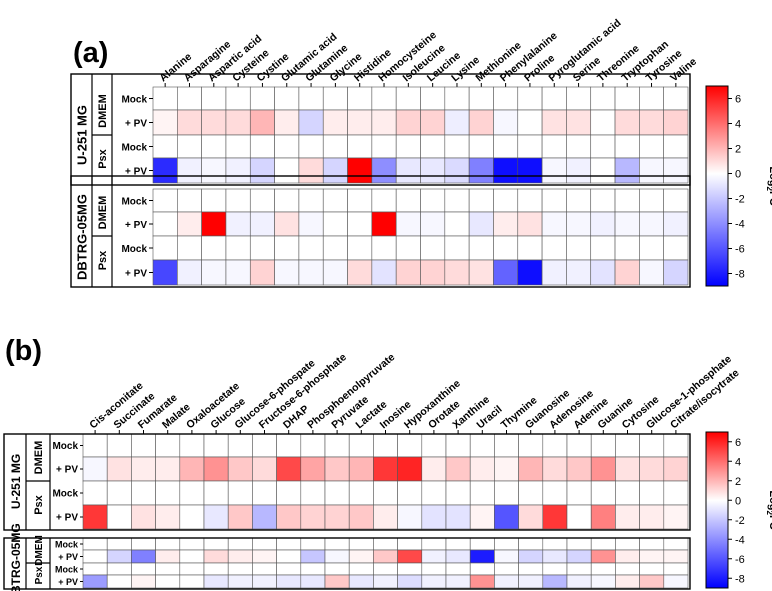 Image resolution: width=772 pixels, height=591 pixels. Describe the element at coordinates (717, 186) in the screenshot. I see `colorbar-gradient` at that location.